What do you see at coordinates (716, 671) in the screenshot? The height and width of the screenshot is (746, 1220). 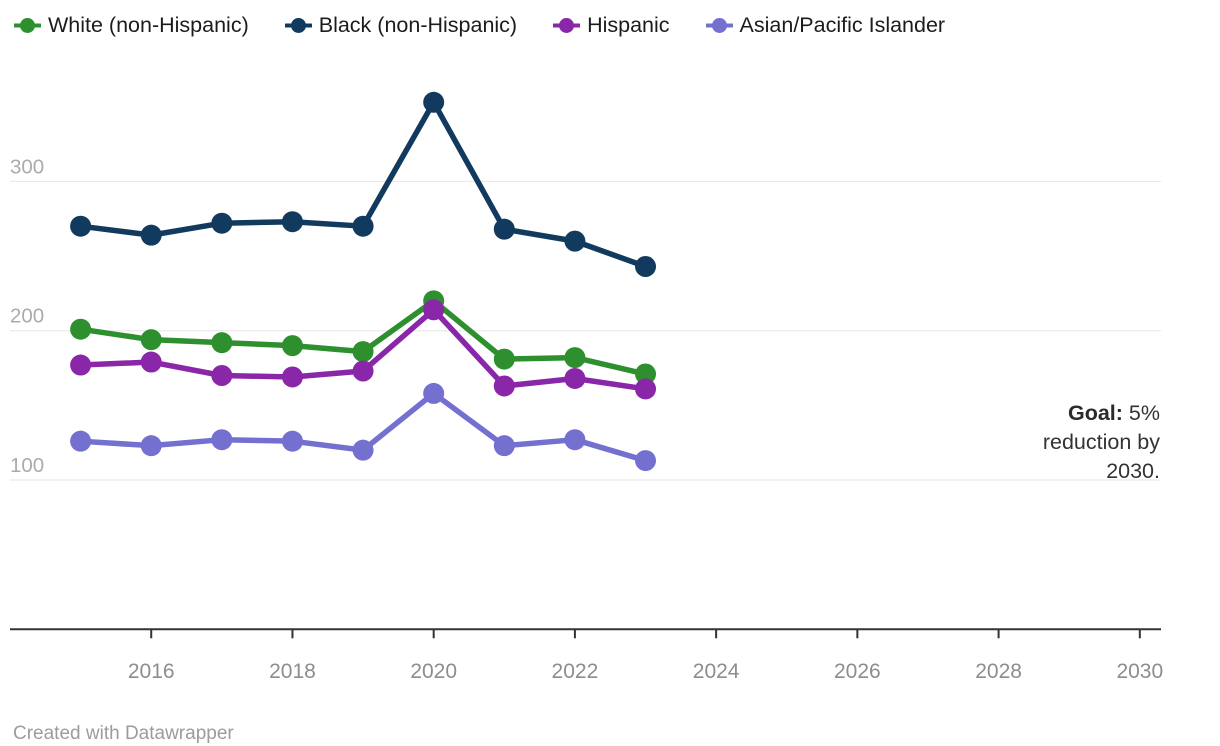 I see `x-tick-label-2024: 2024` at bounding box center [716, 671].